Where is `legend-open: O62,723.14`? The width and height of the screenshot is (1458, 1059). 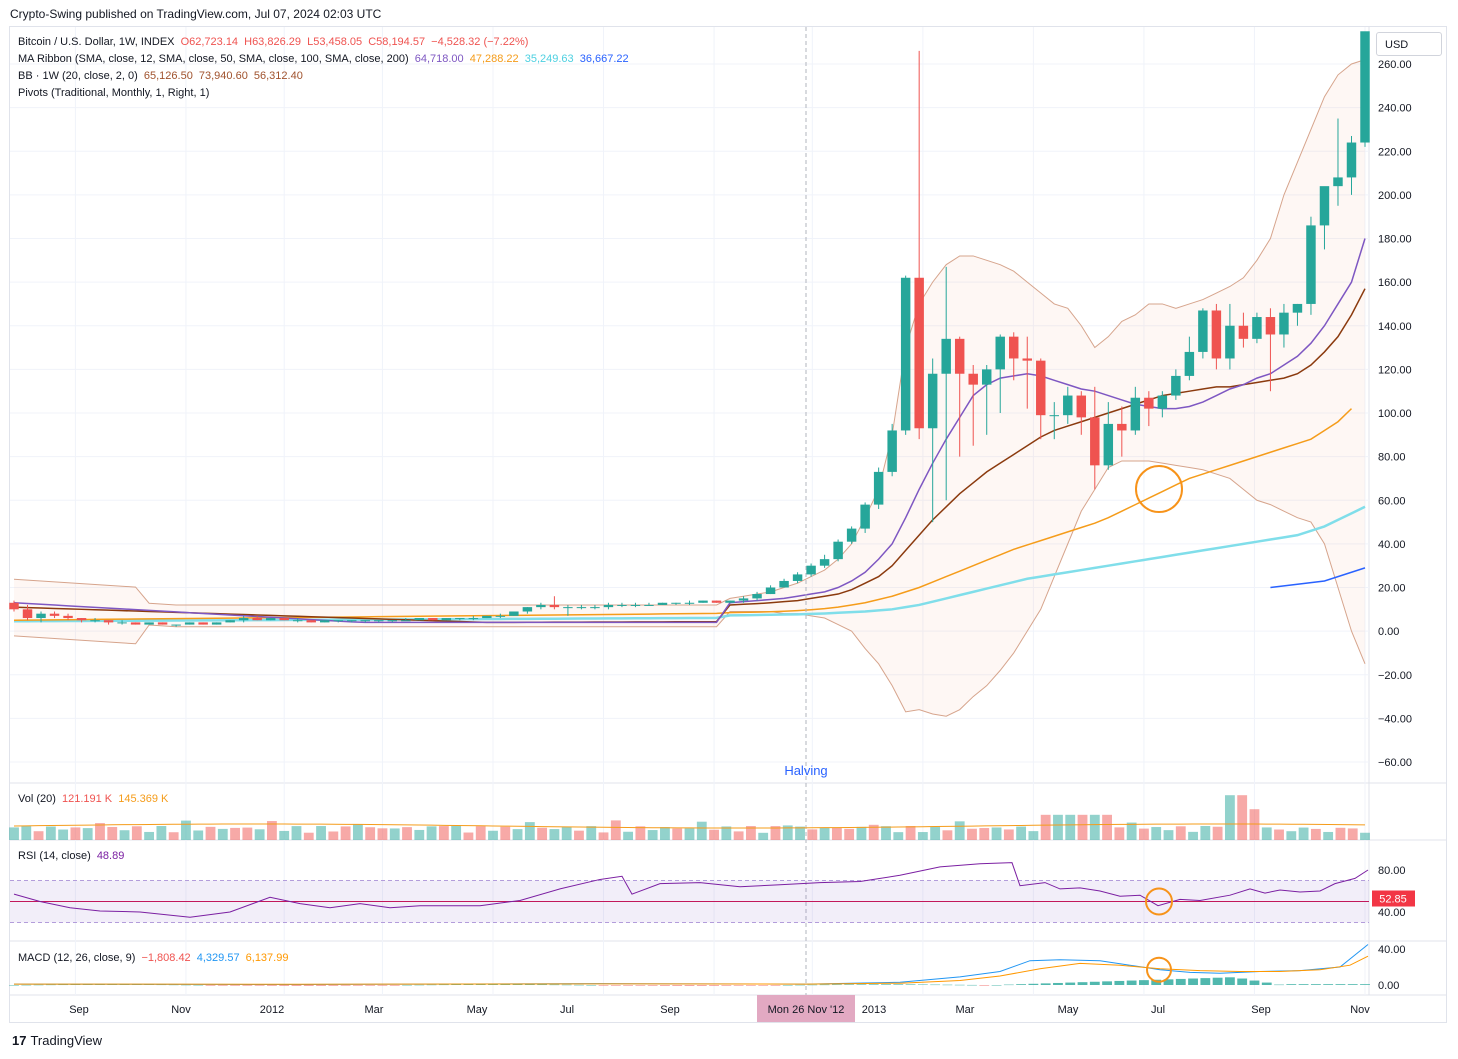
legend-open: O62,723.14 is located at coordinates (209, 42).